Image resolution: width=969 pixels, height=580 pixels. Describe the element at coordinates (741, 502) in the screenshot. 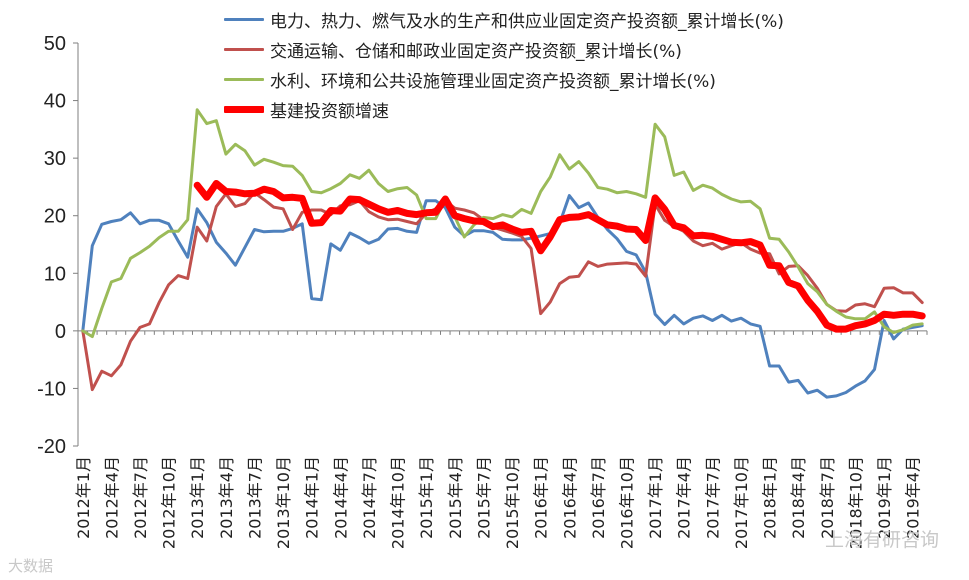

I see `x-tick-label: 2017年10月` at that location.